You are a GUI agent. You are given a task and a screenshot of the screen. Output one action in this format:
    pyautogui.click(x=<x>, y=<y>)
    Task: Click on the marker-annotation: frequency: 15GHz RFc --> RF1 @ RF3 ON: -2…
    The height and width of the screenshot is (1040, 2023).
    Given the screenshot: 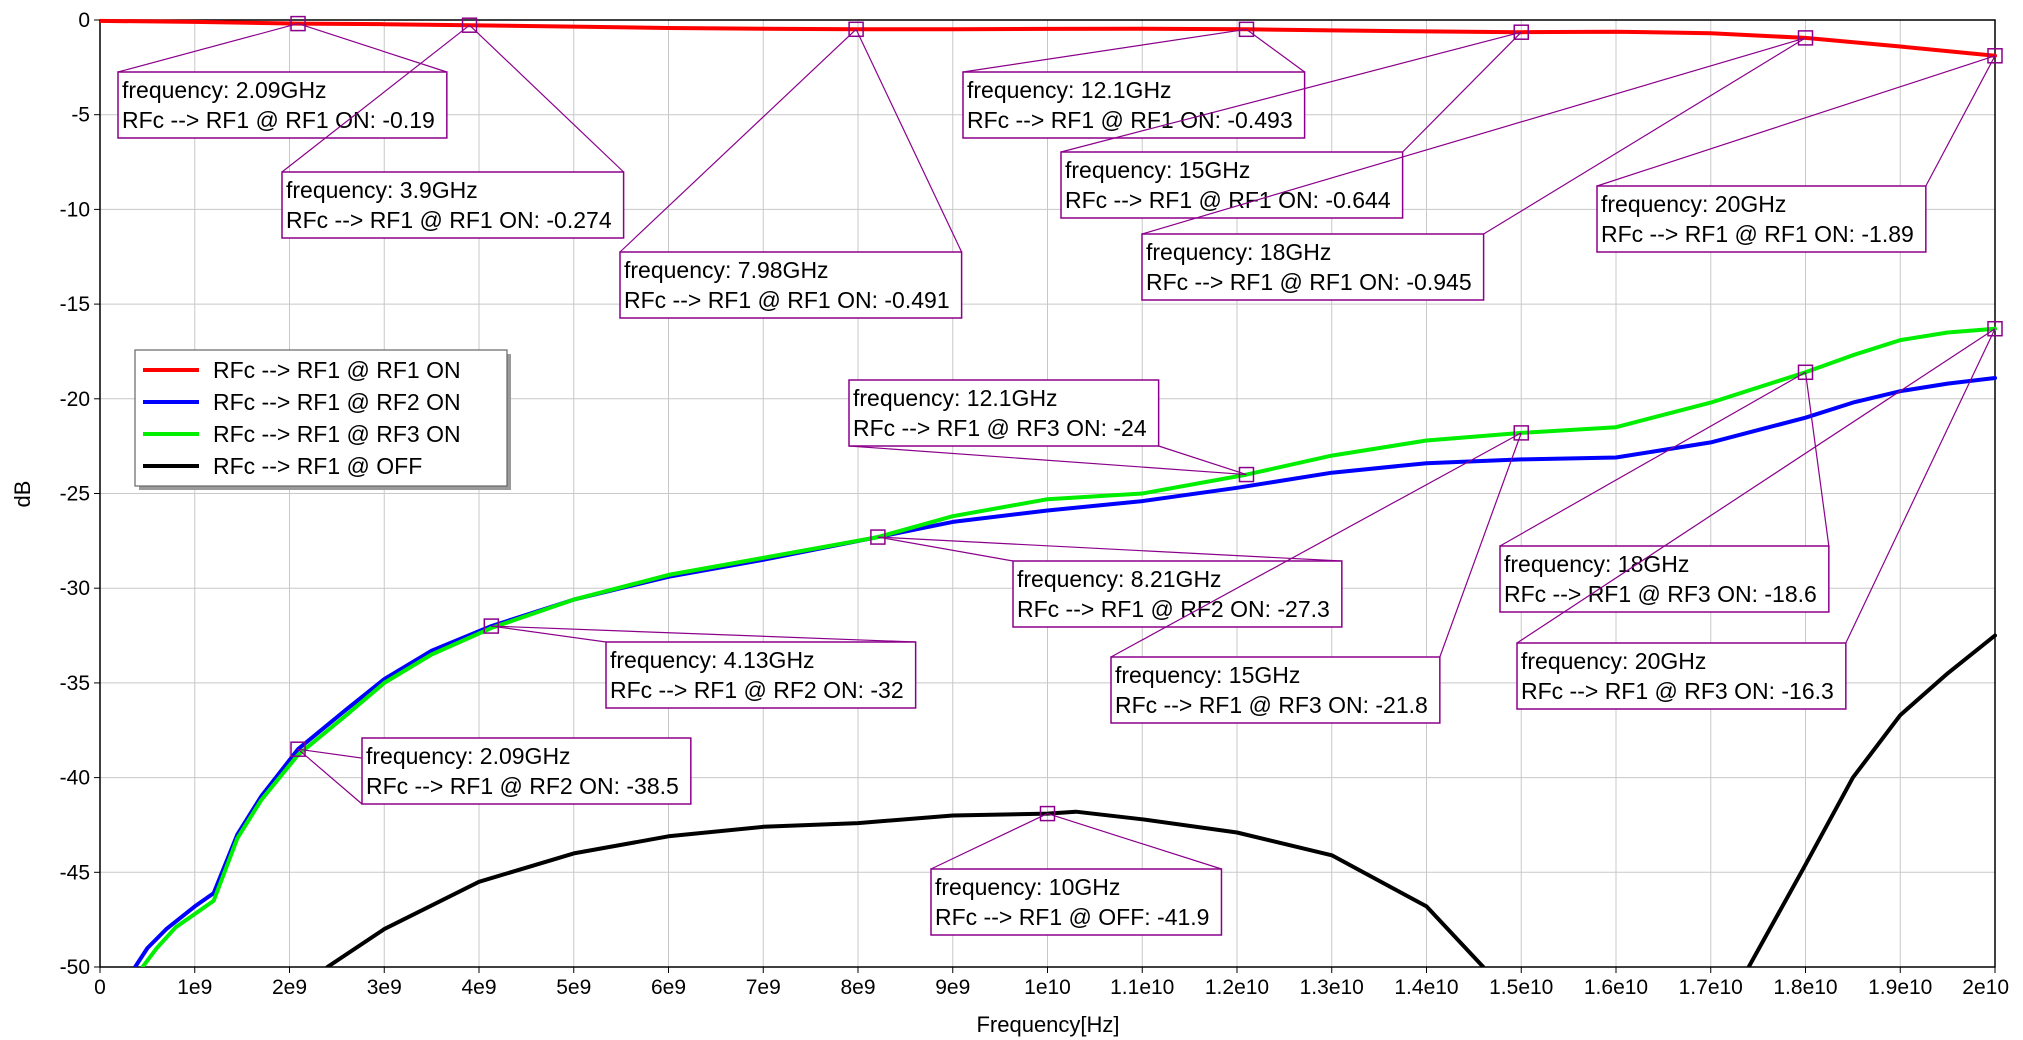 What is the action you would take?
    pyautogui.click(x=1319, y=574)
    